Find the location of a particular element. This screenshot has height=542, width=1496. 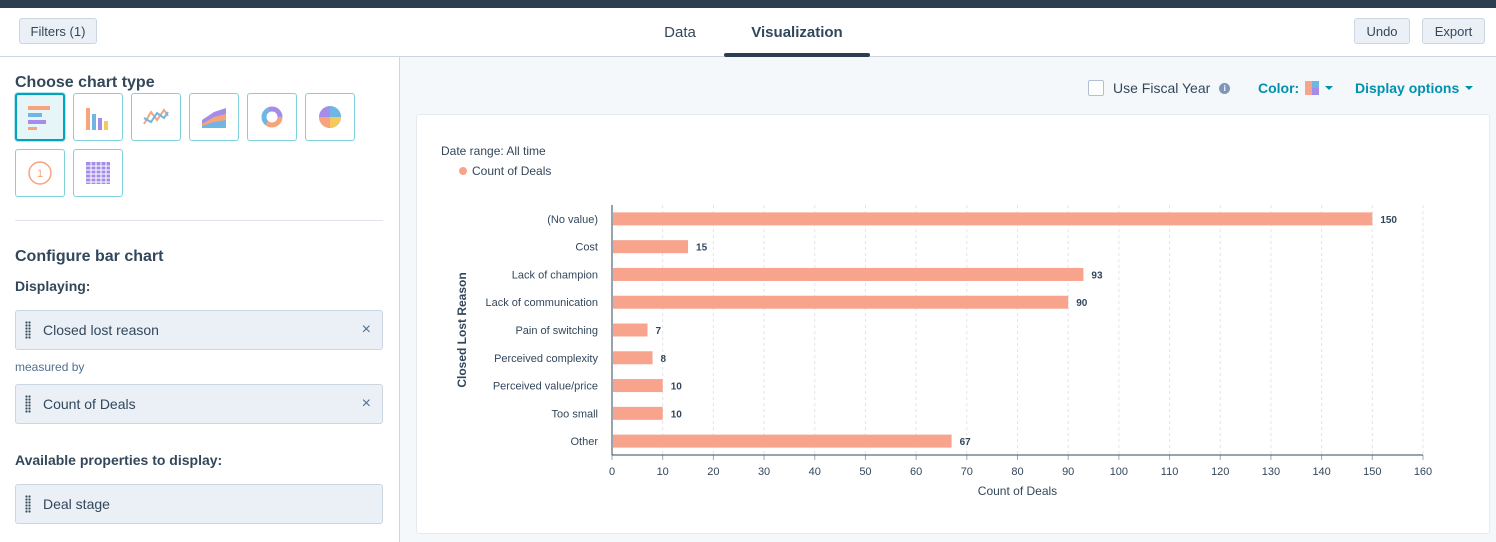

measured-property-chip: Count of Deals × is located at coordinates (199, 404).